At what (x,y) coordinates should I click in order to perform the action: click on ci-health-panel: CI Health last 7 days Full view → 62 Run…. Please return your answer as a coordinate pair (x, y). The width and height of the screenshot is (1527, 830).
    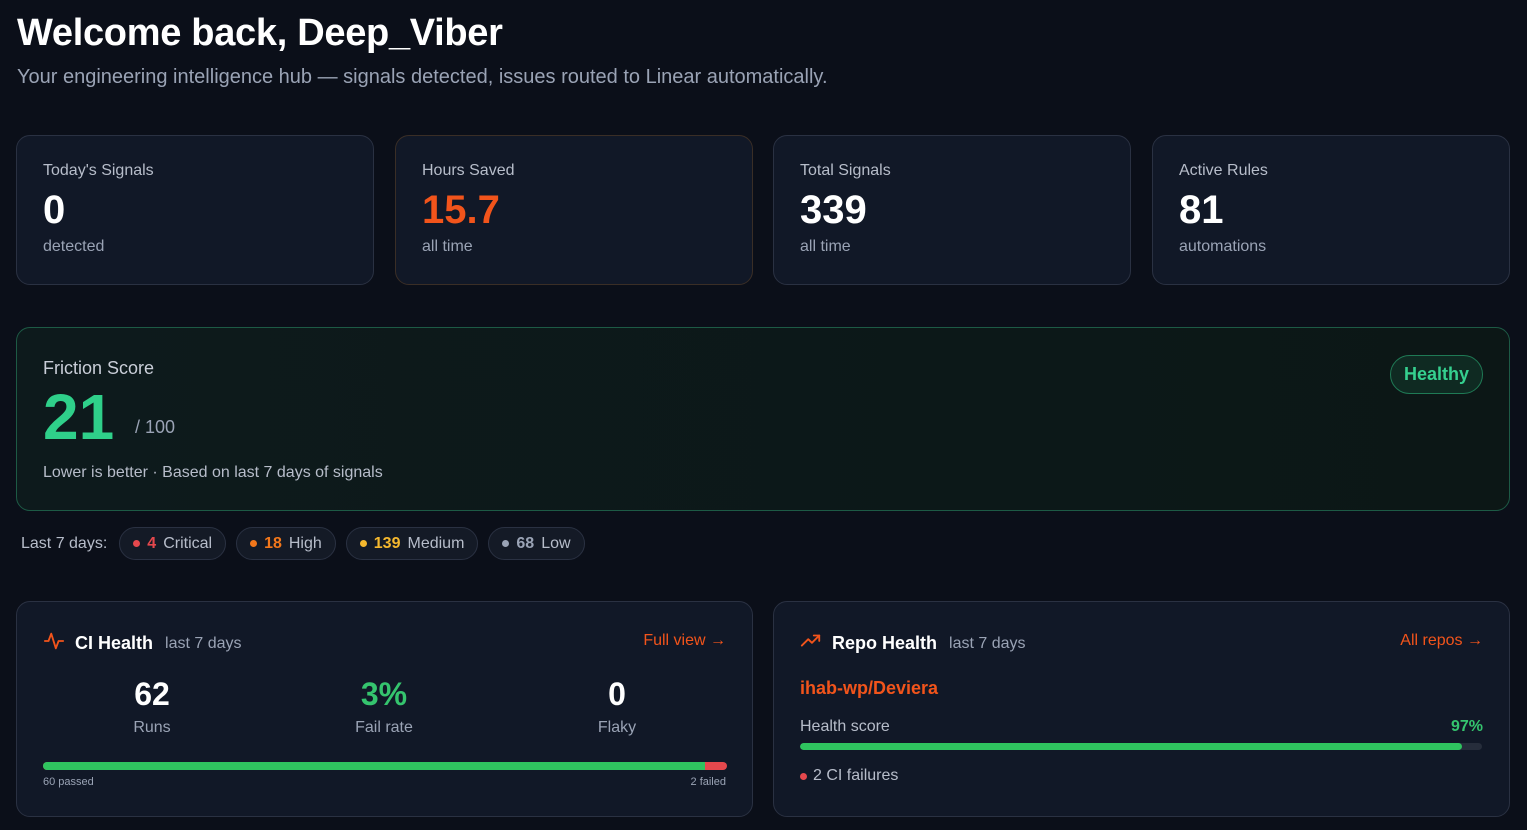
    Looking at the image, I should click on (384, 709).